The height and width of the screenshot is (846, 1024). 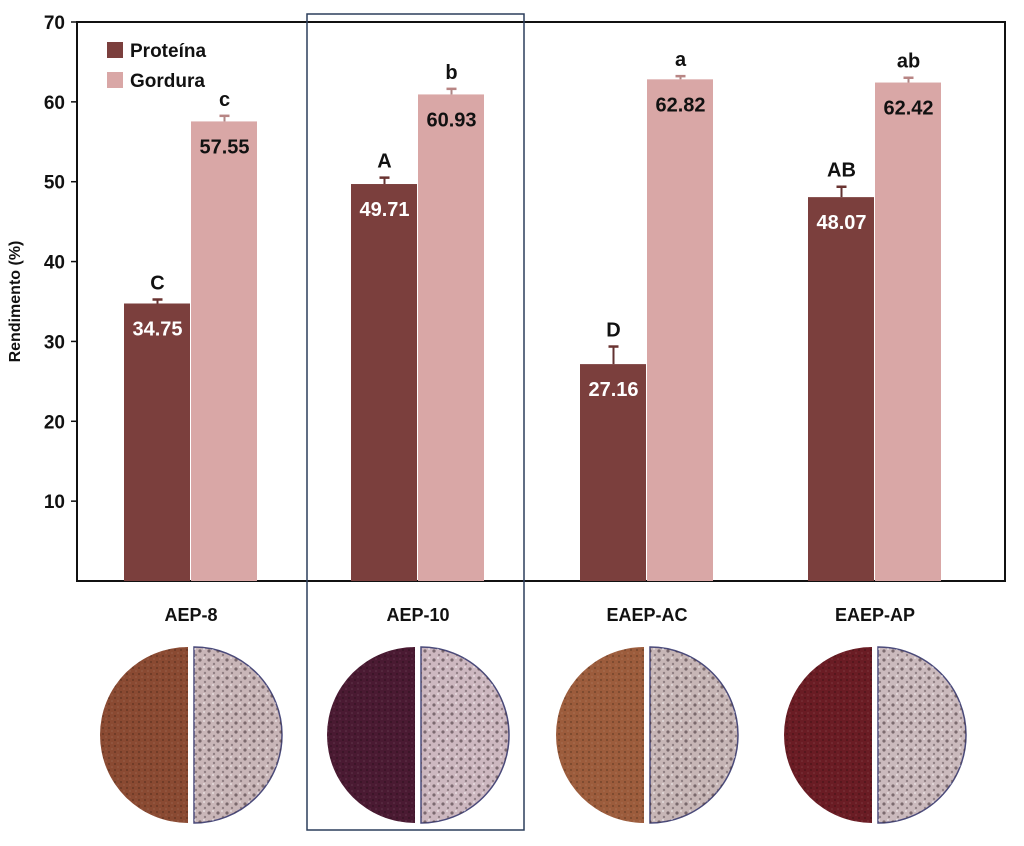 I want to click on category-label: EAEP-AC, so click(x=646, y=615).